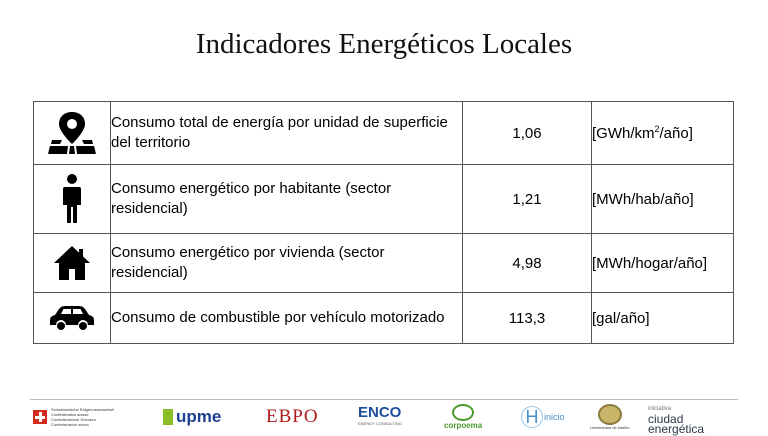 Image resolution: width=768 pixels, height=436 pixels. I want to click on indicator-value: 1,06, so click(527, 133).